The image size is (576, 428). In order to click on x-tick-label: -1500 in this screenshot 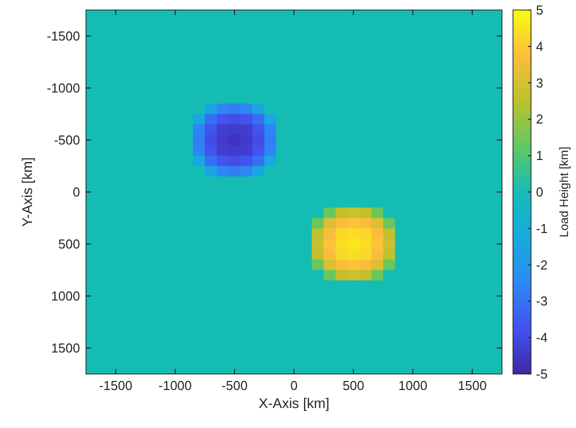, I will do `click(115, 385)`.